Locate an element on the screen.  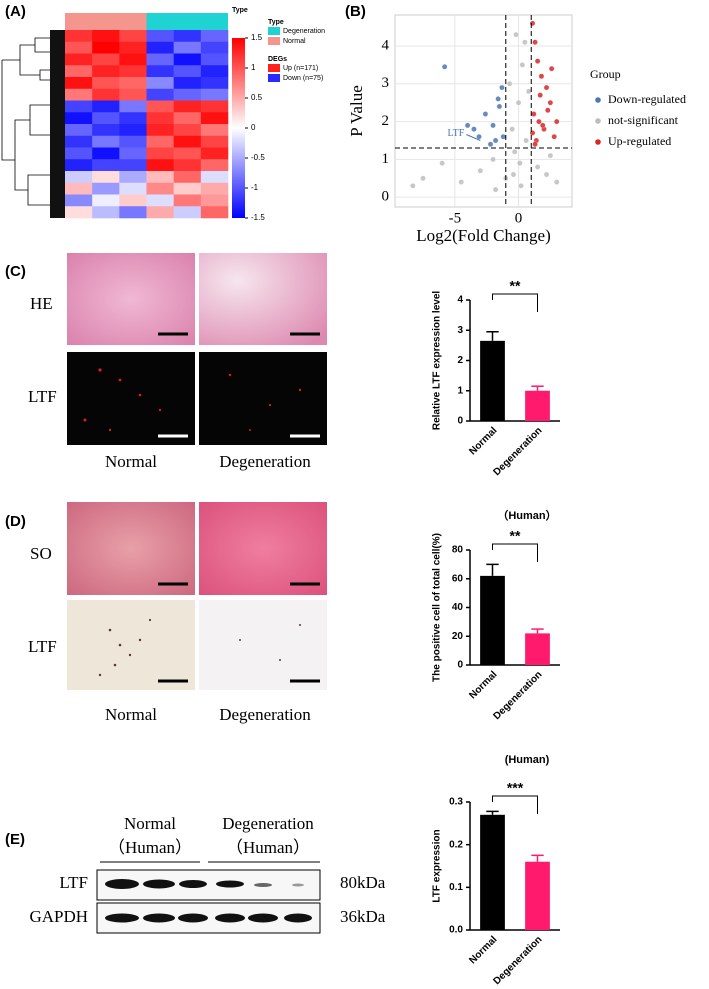
y-tick-label: 0.2 is located at coordinates (456, 844).